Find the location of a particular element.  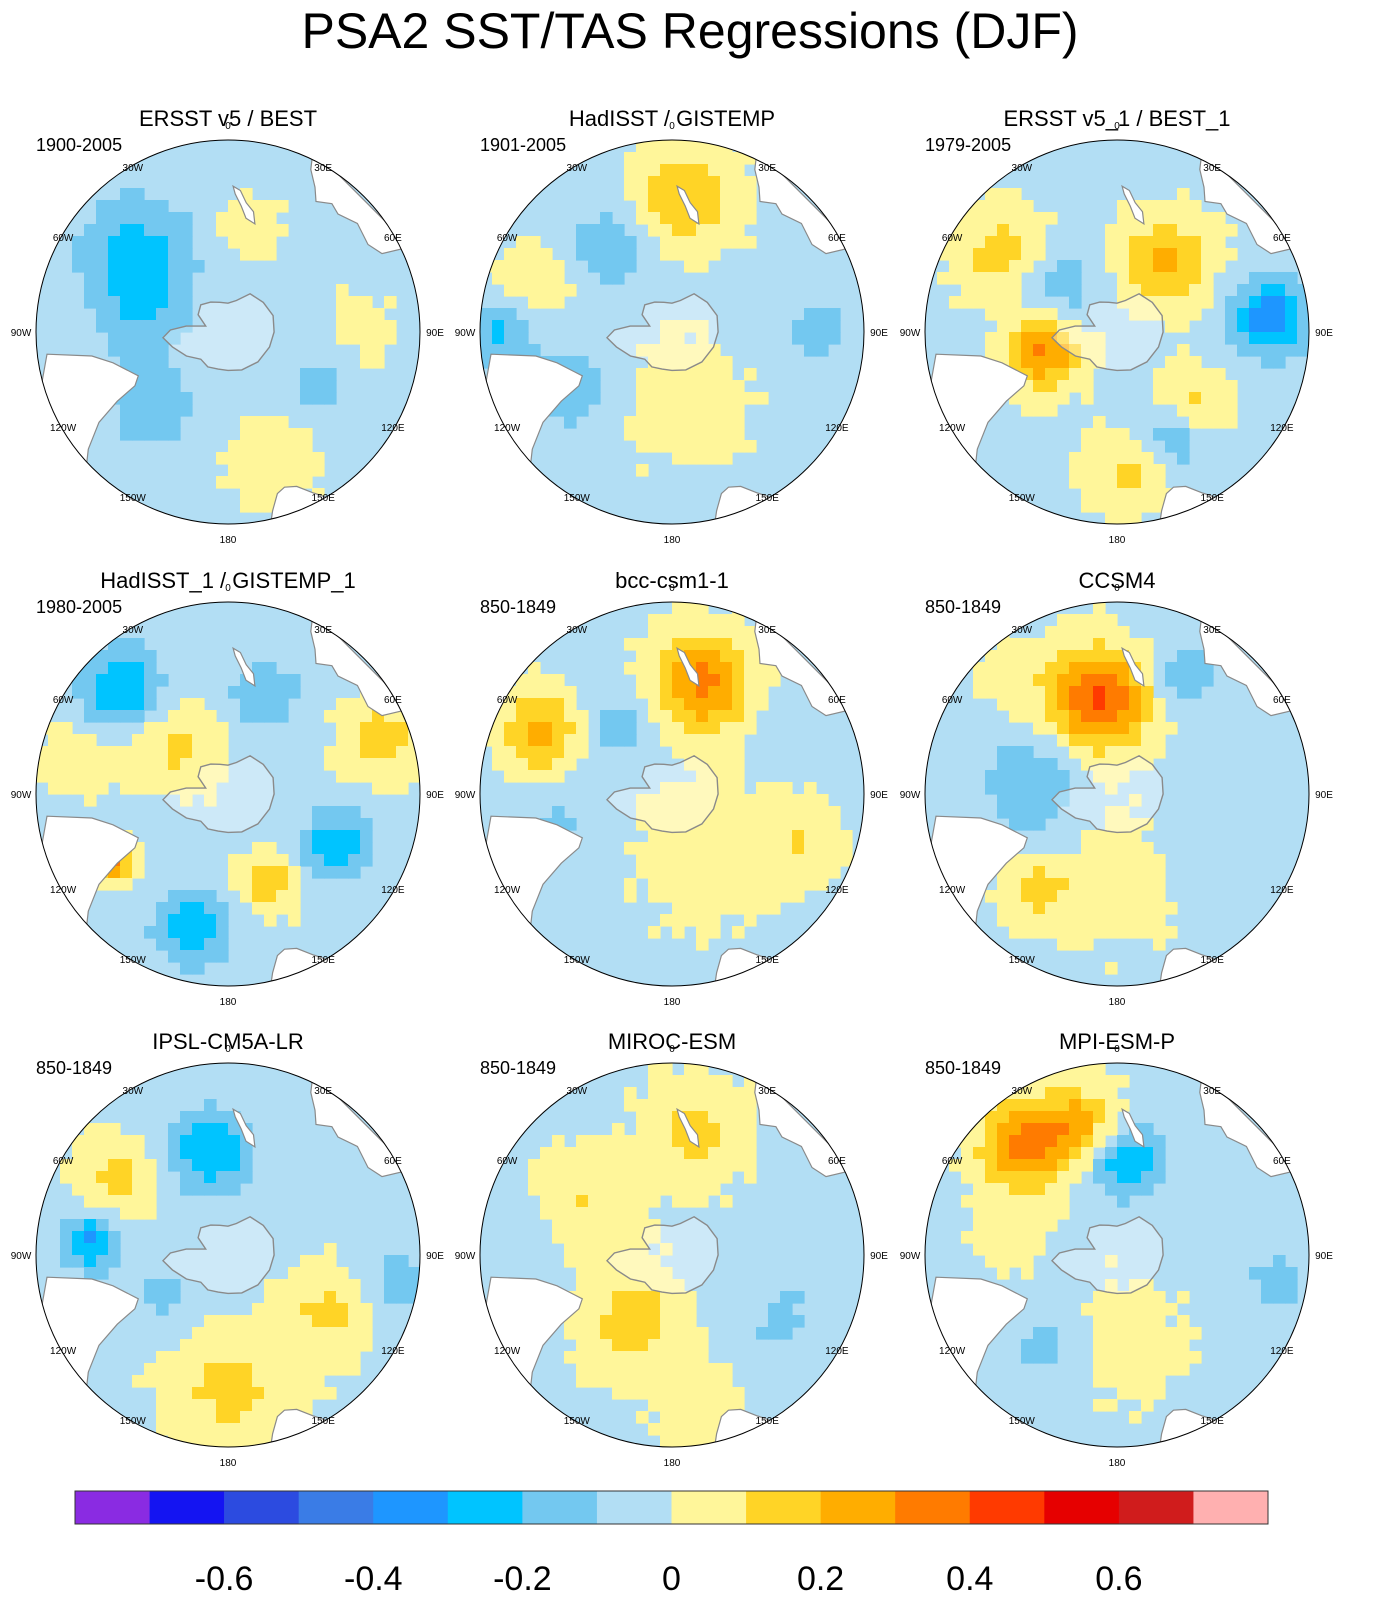

landmass is located at coordinates (1133, 1128).